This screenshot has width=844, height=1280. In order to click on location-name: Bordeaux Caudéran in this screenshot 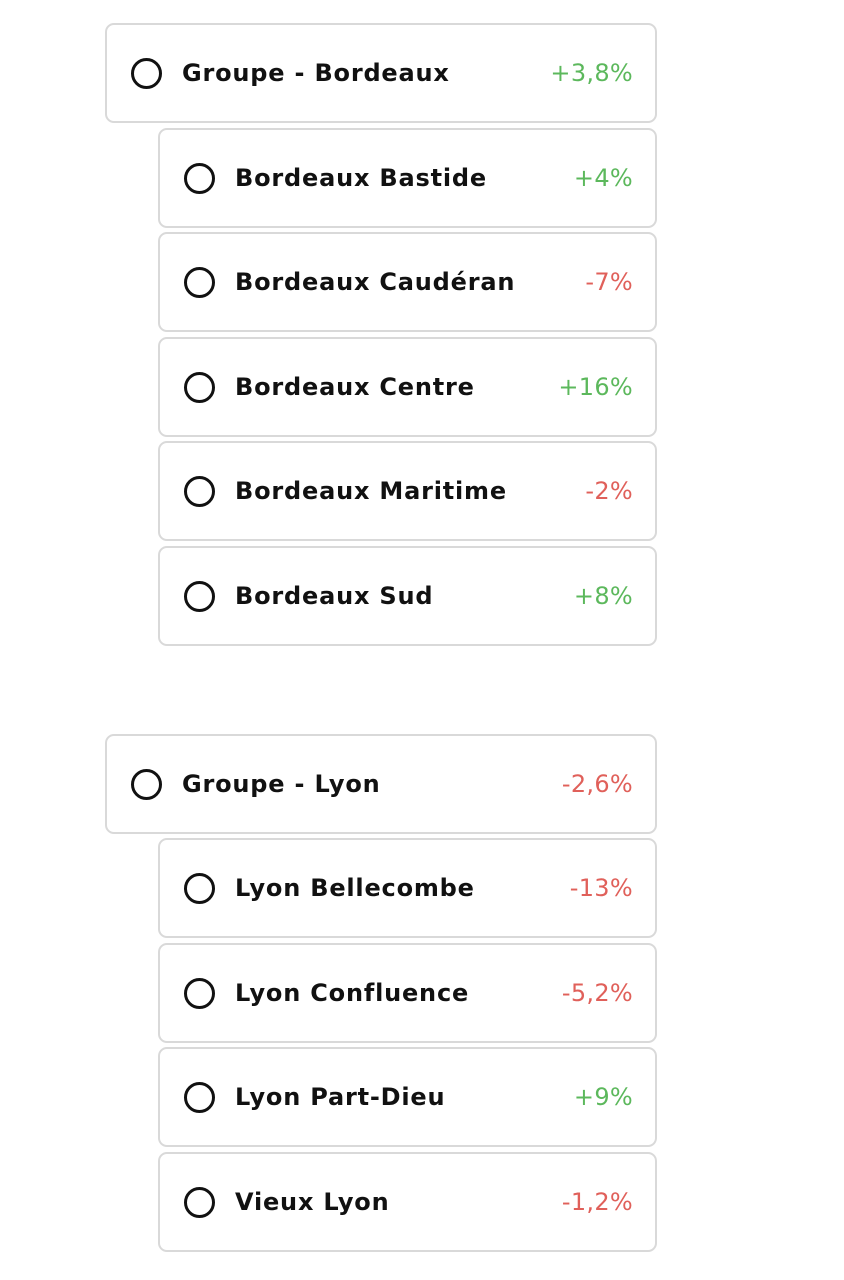, I will do `click(375, 282)`.